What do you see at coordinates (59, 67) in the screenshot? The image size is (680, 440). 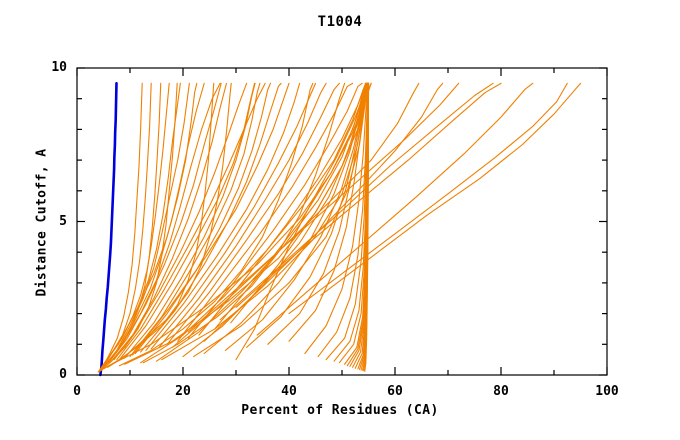 I see `y-tick-label-10: 10` at bounding box center [59, 67].